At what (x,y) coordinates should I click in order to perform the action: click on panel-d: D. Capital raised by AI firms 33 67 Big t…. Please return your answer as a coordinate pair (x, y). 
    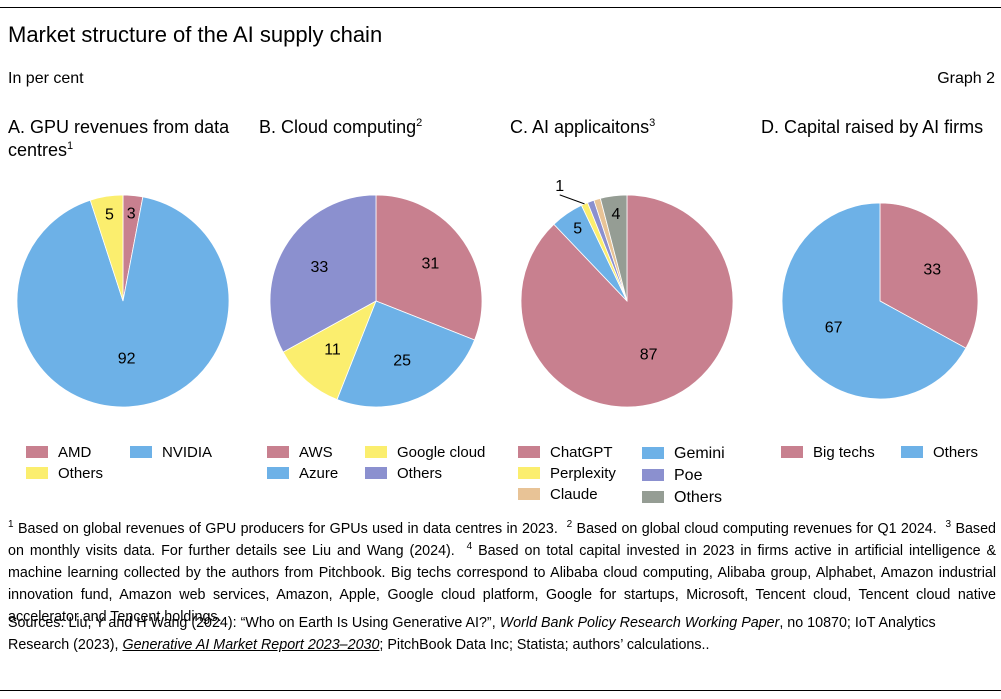
    Looking at the image, I should click on (877, 316).